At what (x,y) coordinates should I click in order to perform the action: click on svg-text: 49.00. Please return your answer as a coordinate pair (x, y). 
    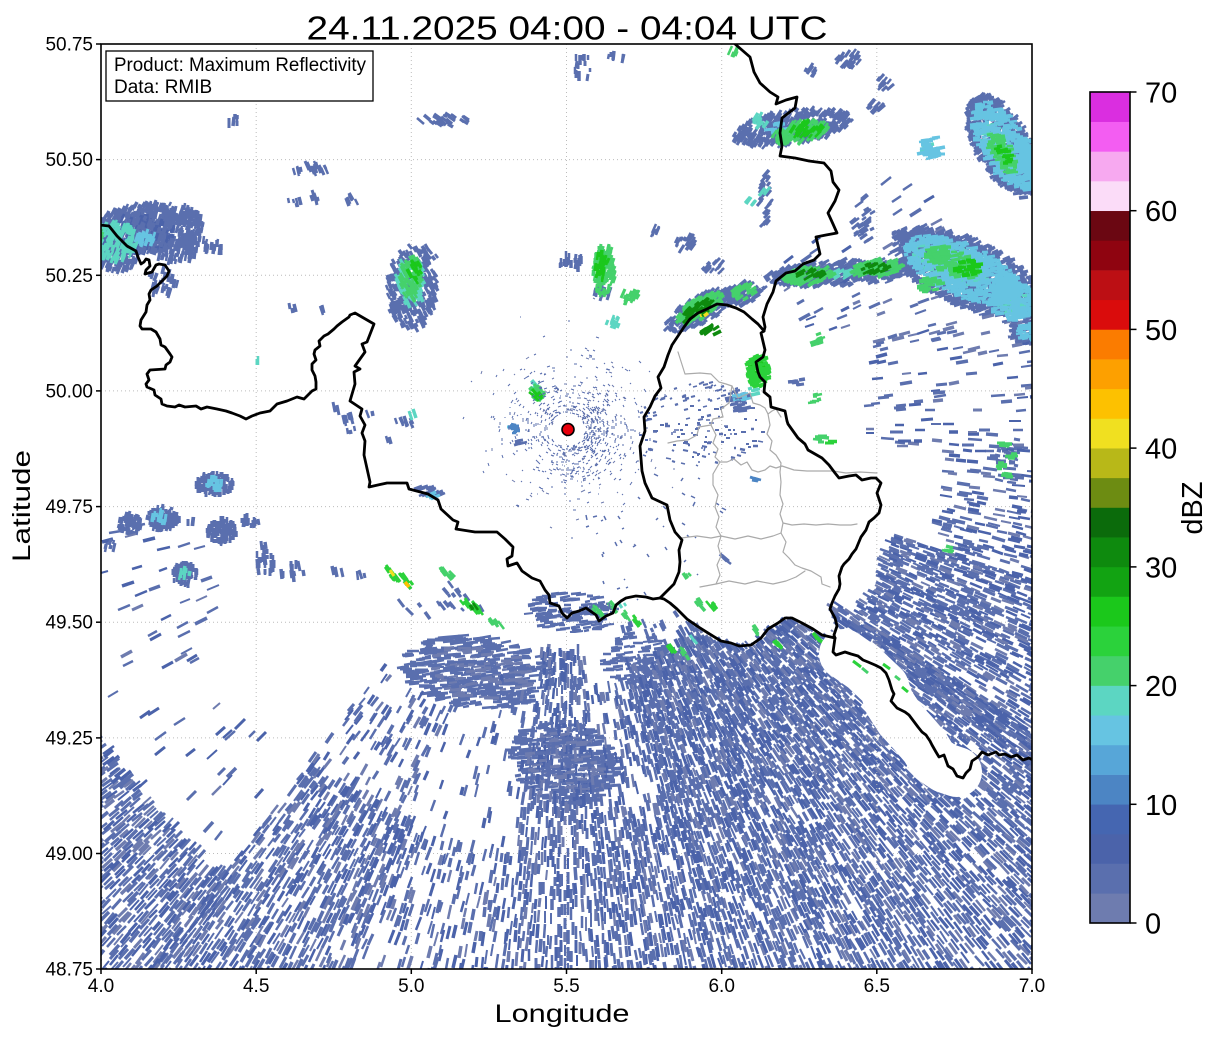
    Looking at the image, I should click on (69, 854).